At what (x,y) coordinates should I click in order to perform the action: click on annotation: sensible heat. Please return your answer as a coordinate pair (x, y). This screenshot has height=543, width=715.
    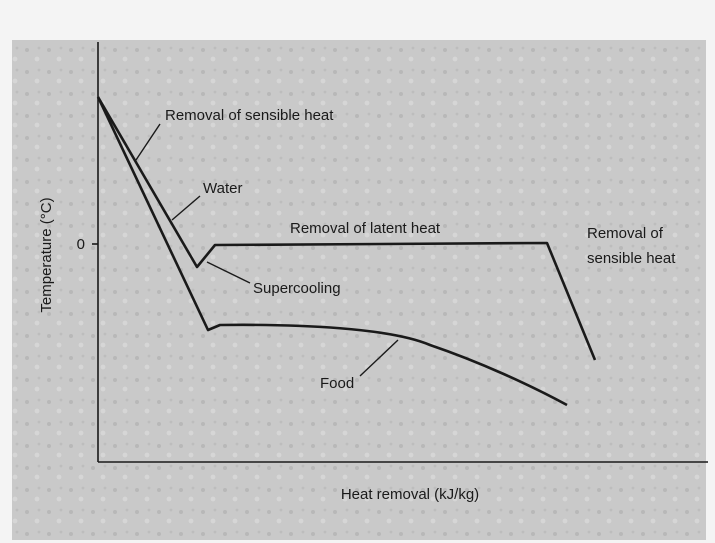
    Looking at the image, I should click on (631, 258).